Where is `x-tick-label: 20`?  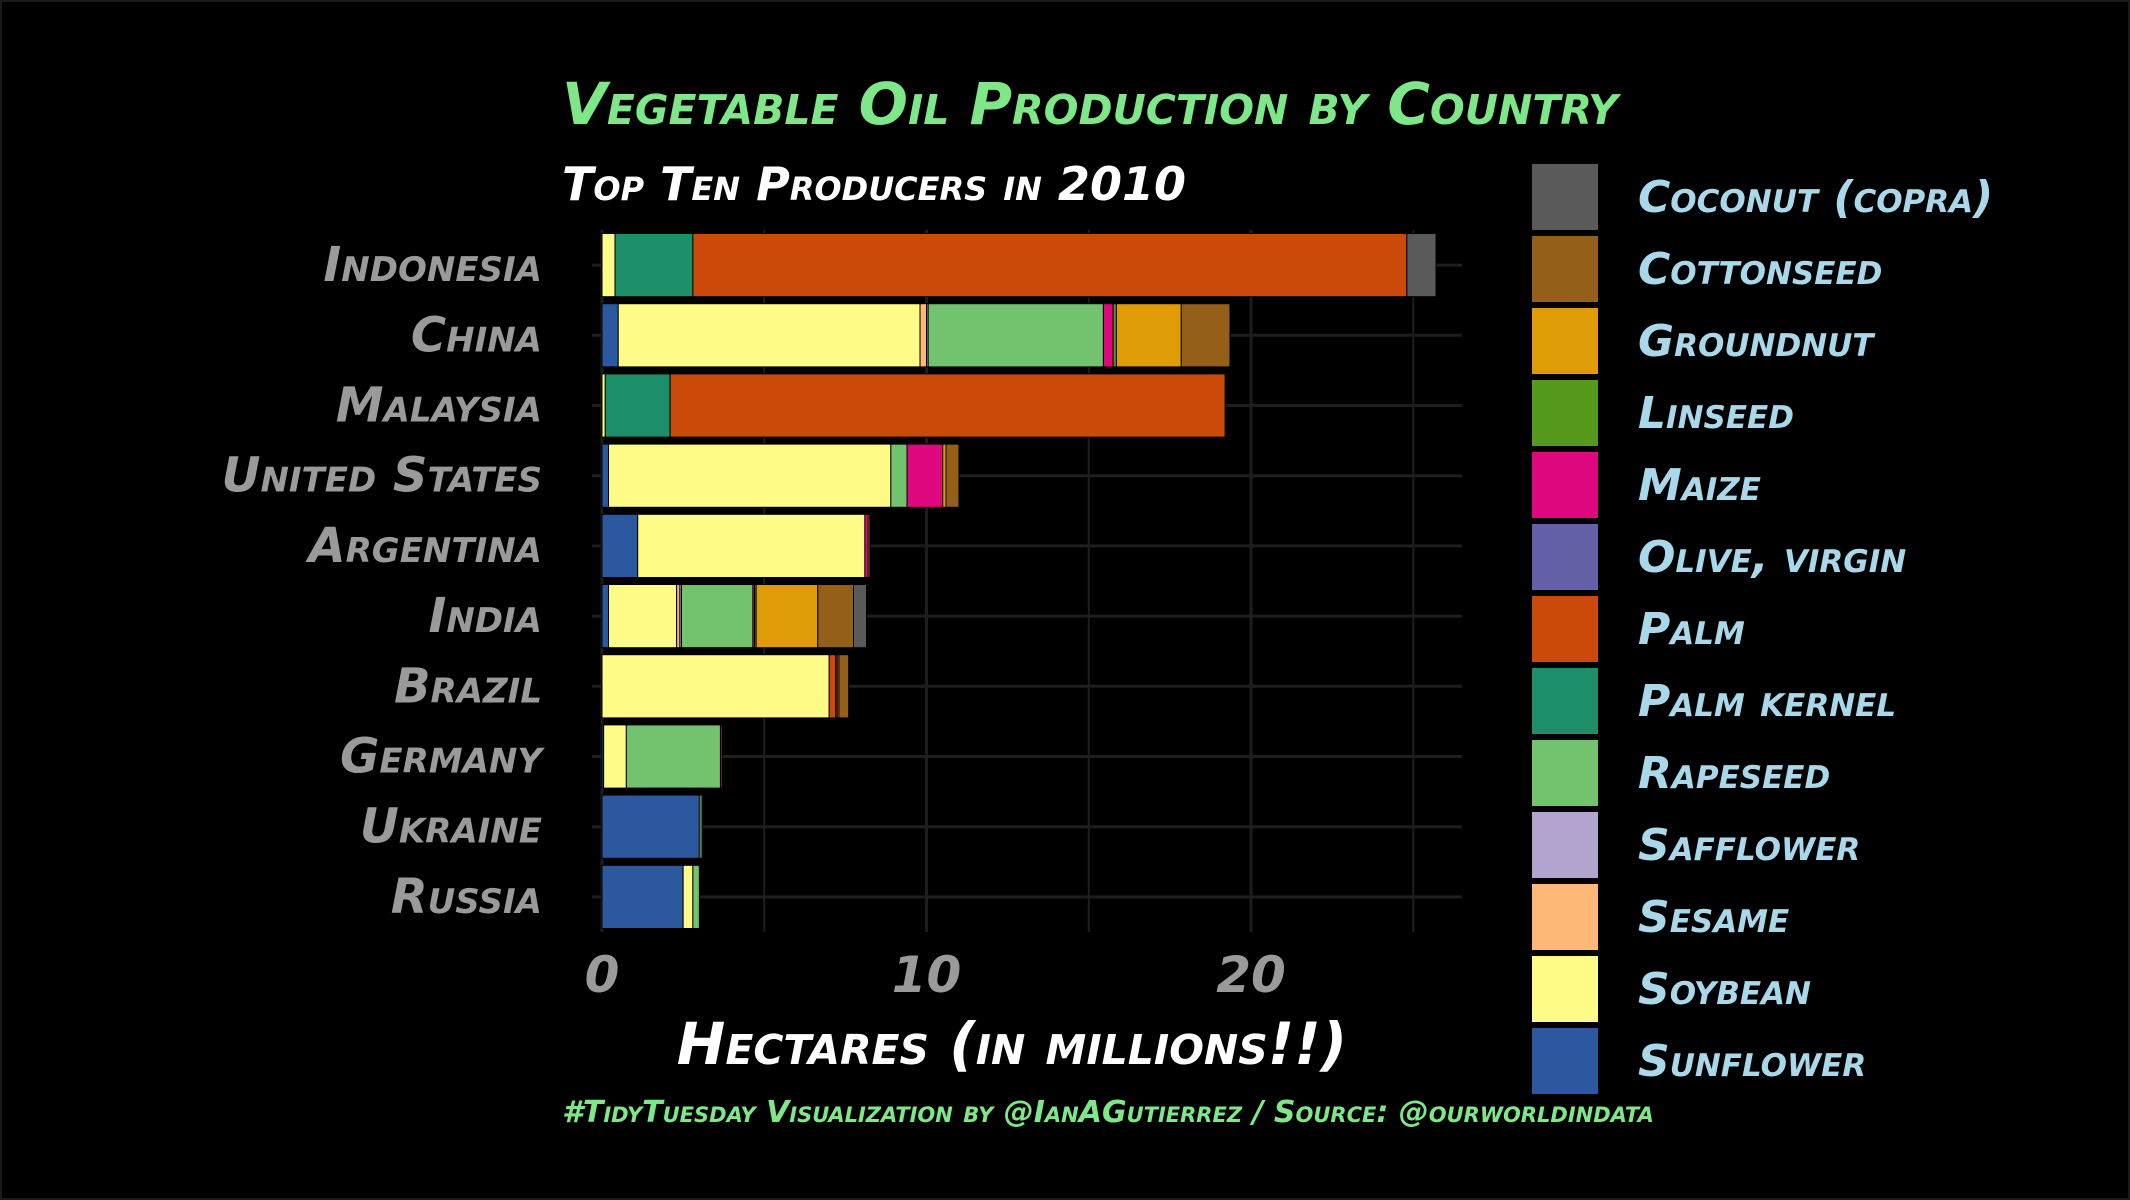 x-tick-label: 20 is located at coordinates (1251, 975).